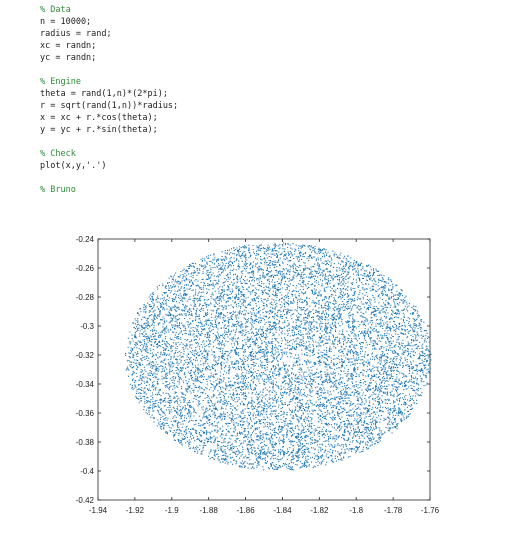  I want to click on x-tick-label: -1.82, so click(319, 510).